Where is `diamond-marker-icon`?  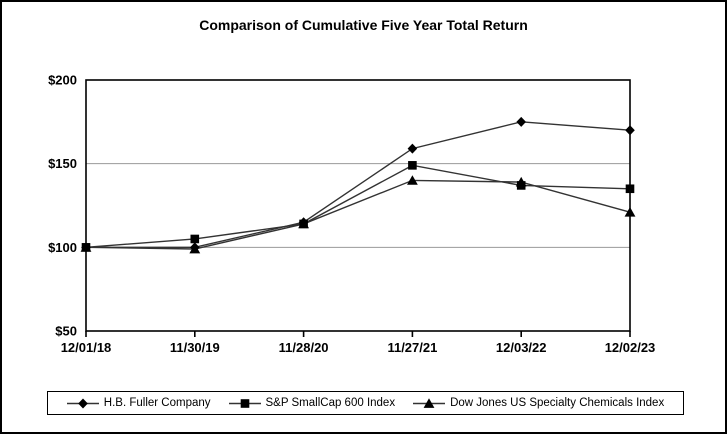
diamond-marker-icon is located at coordinates (82, 403).